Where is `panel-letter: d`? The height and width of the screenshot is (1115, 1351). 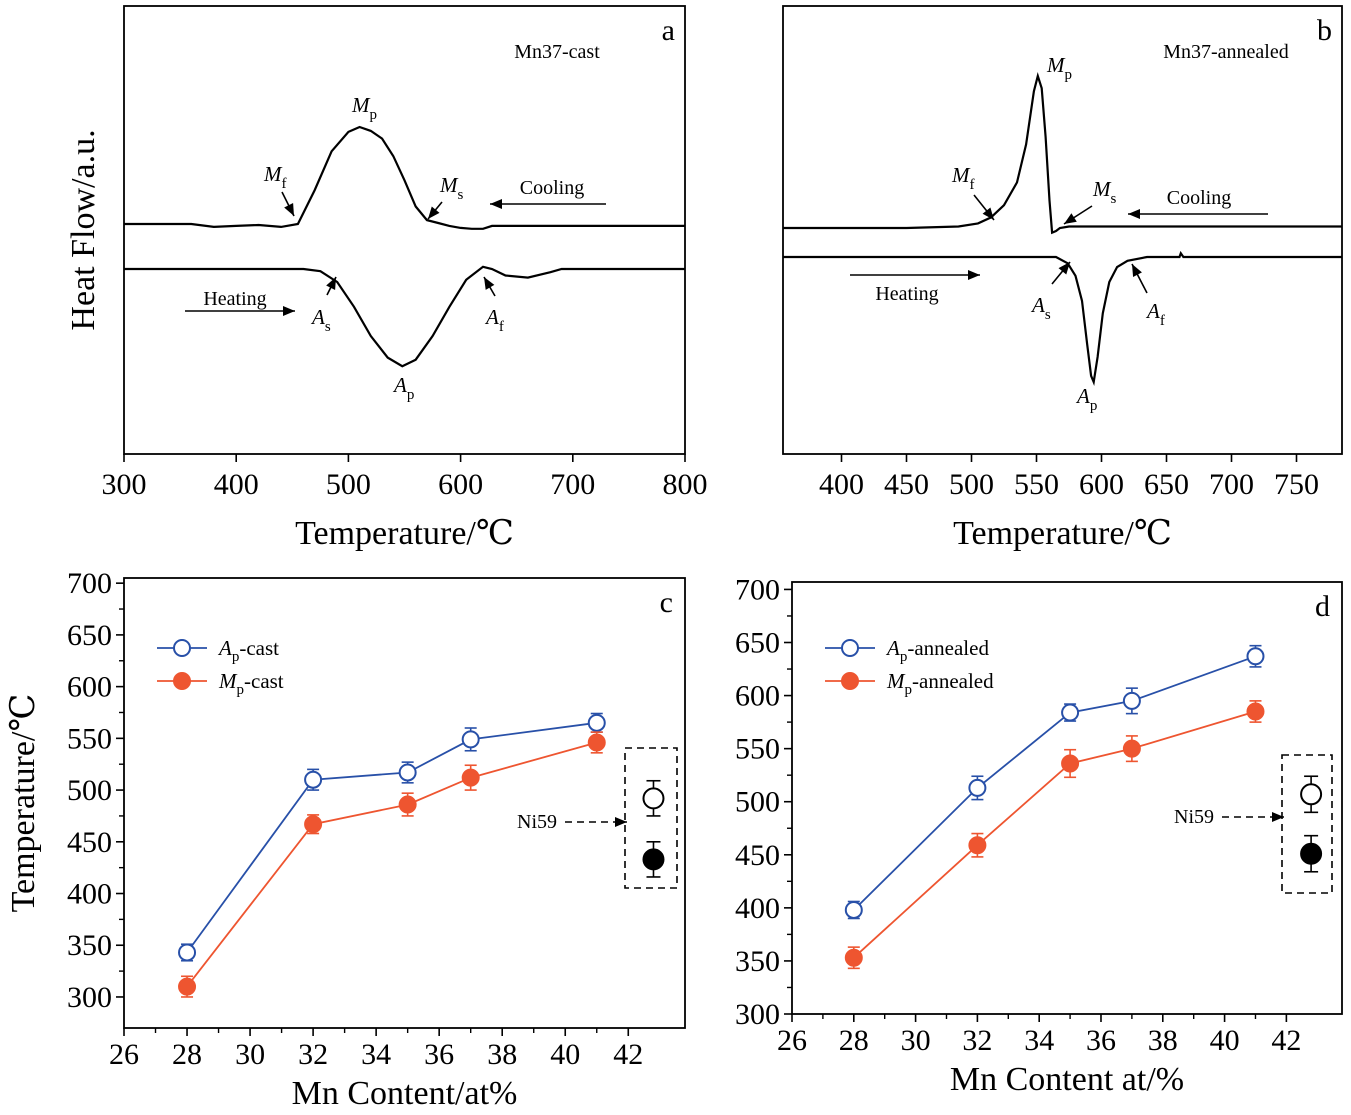
panel-letter: d is located at coordinates (1322, 606).